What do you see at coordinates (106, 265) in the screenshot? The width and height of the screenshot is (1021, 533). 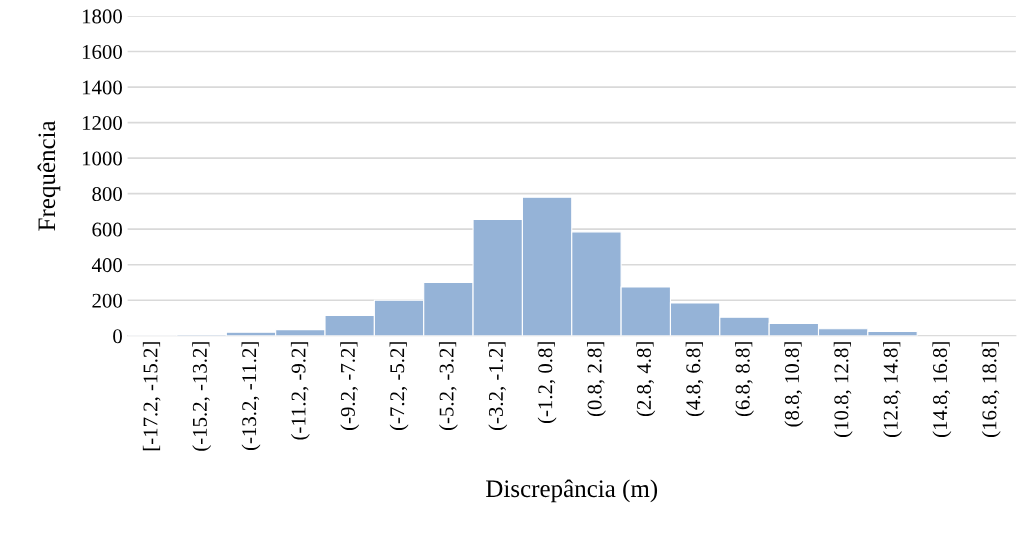 I see `y-tick-label: 400` at bounding box center [106, 265].